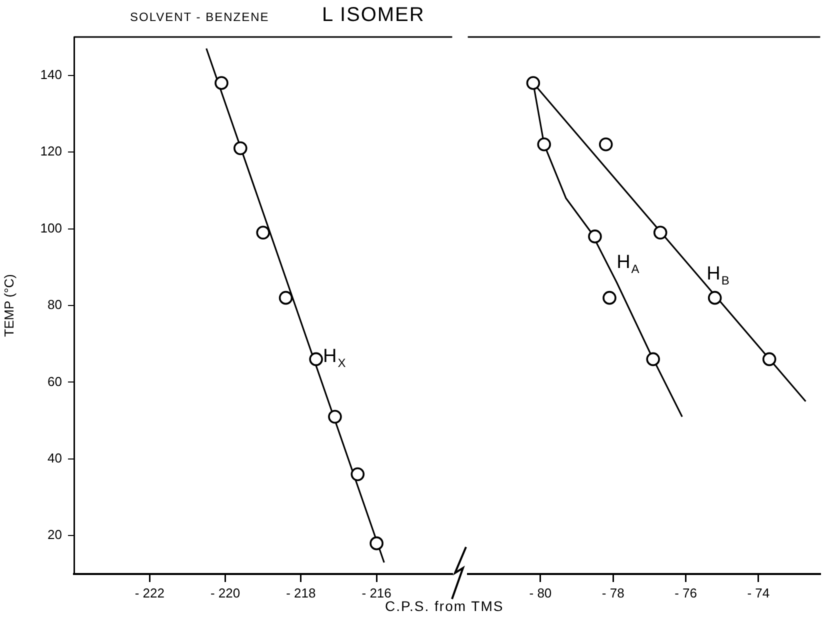 The height and width of the screenshot is (628, 828). What do you see at coordinates (8, 305) in the screenshot?
I see `y-axis-title: TEMP (°C)` at bounding box center [8, 305].